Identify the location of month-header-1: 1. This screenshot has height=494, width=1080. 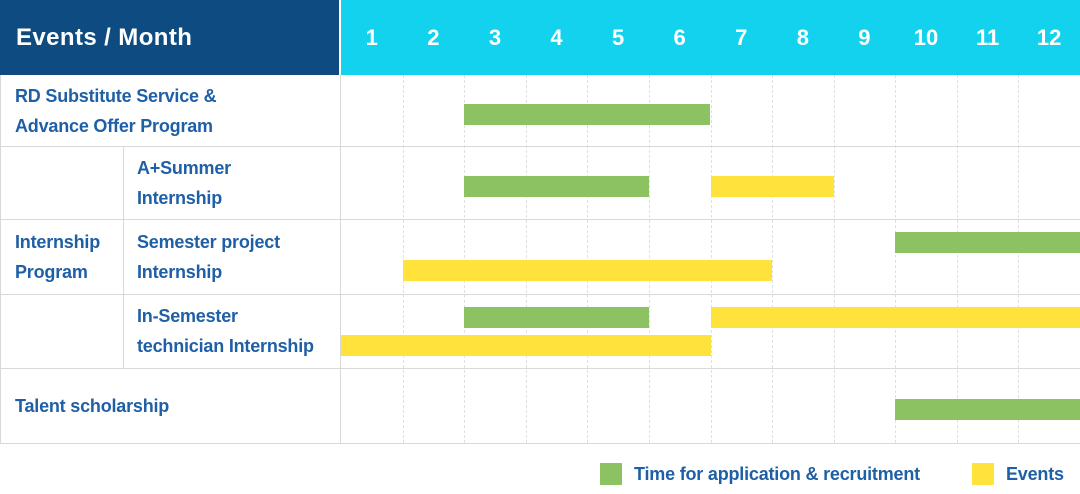
(371, 37).